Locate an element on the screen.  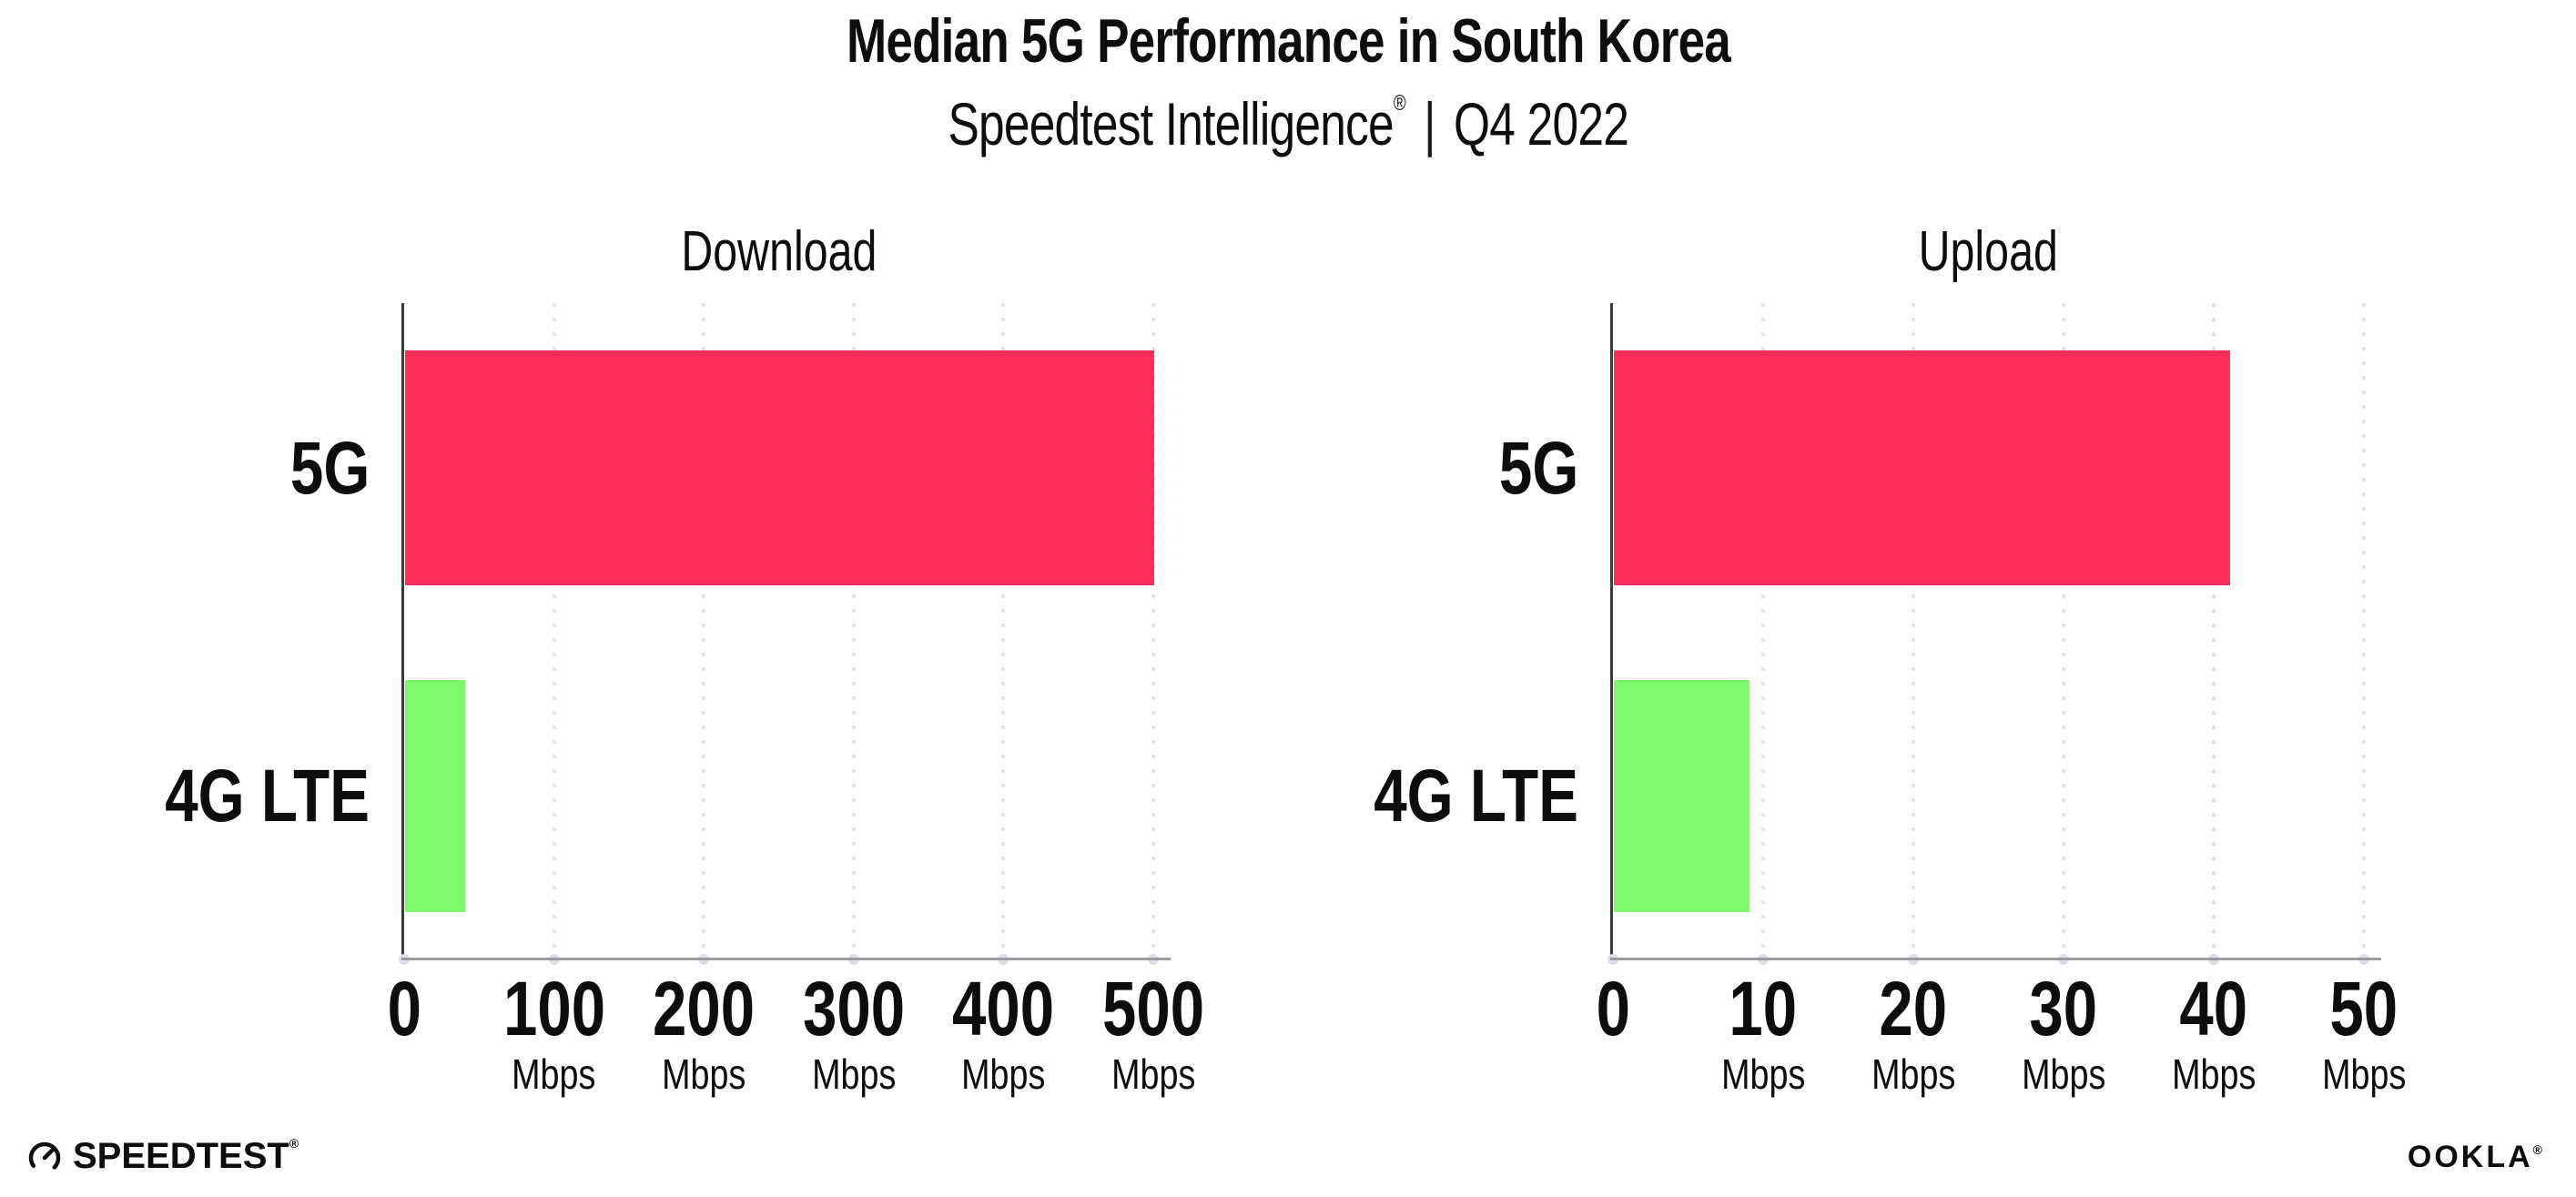
ookla-registered-mark: ® is located at coordinates (2538, 1150).